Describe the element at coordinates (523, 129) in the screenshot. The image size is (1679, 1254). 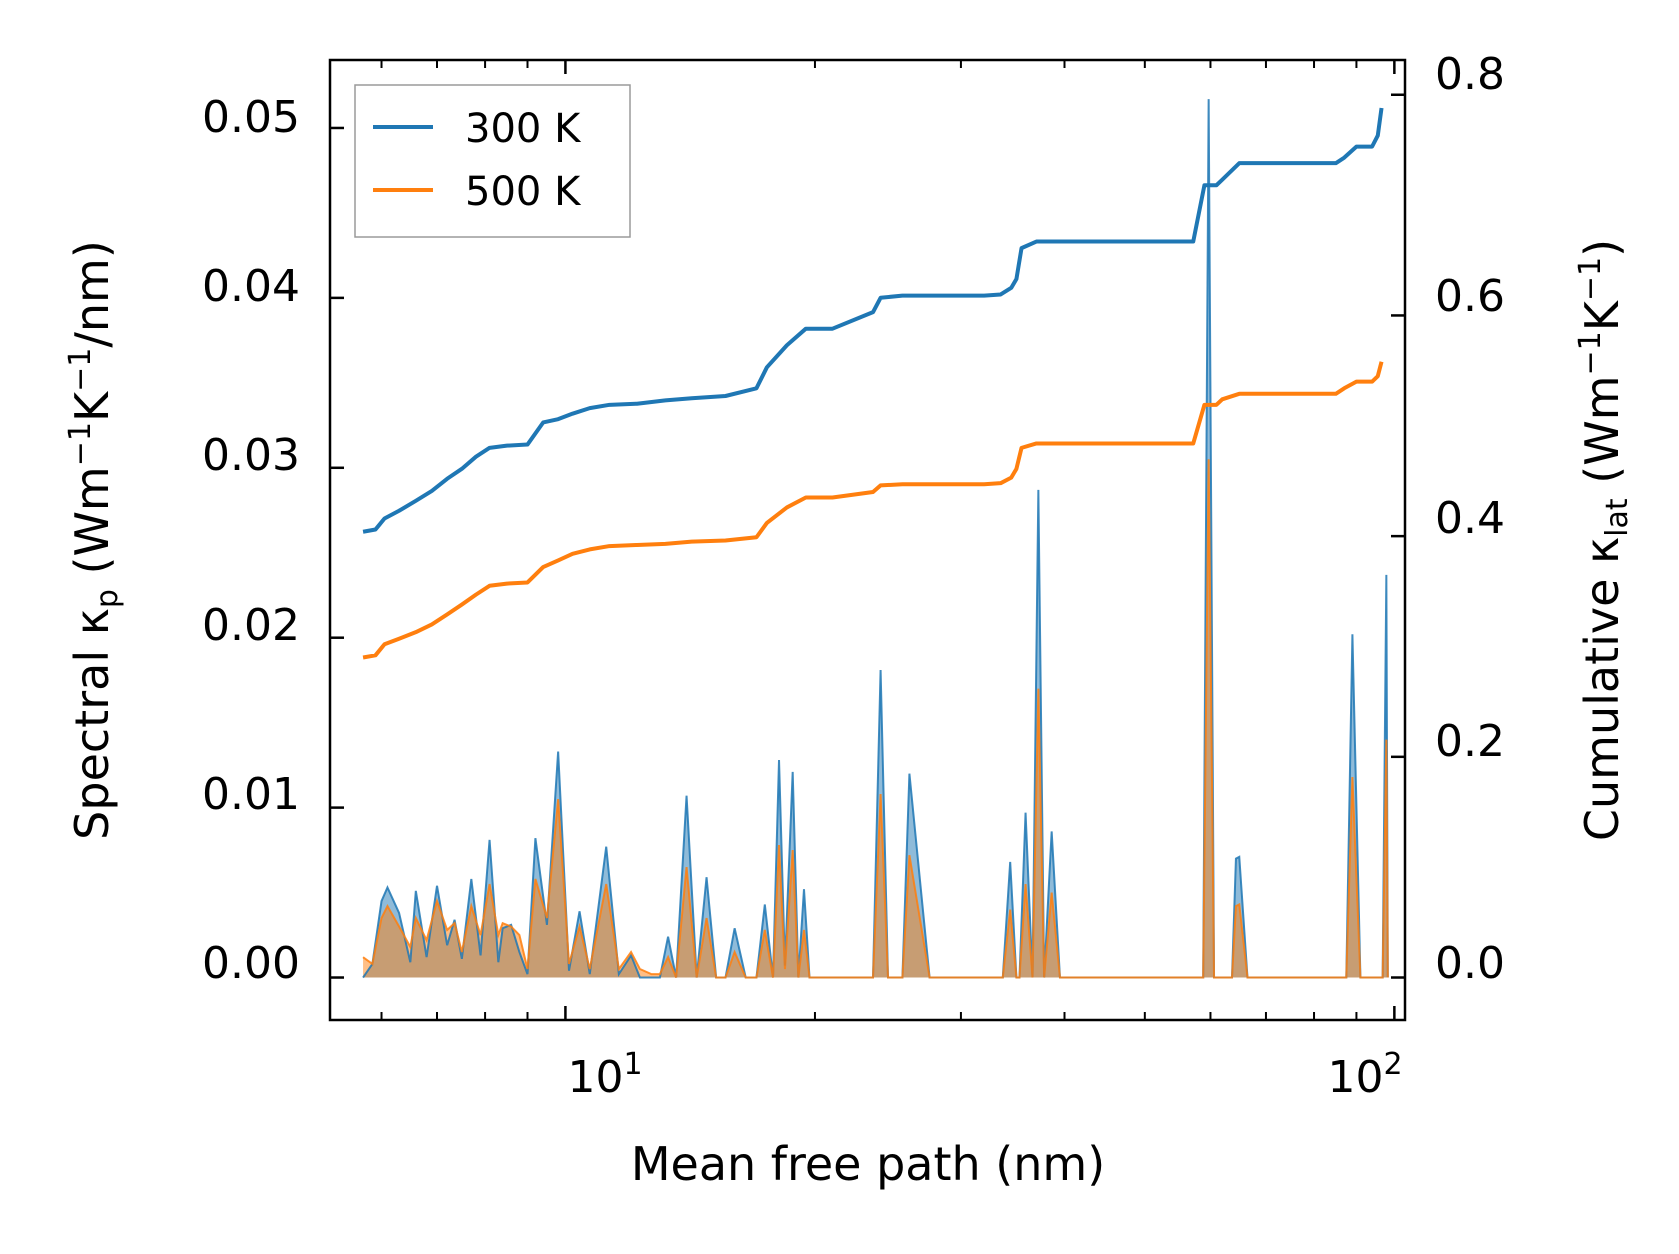
I see `legend-label-300k: 300 K` at that location.